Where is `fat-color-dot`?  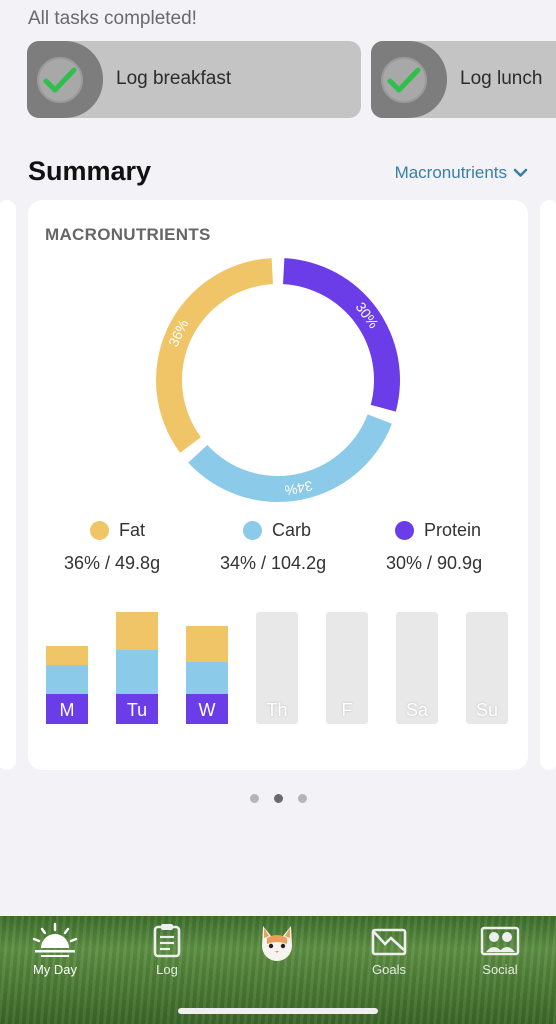 fat-color-dot is located at coordinates (99, 530).